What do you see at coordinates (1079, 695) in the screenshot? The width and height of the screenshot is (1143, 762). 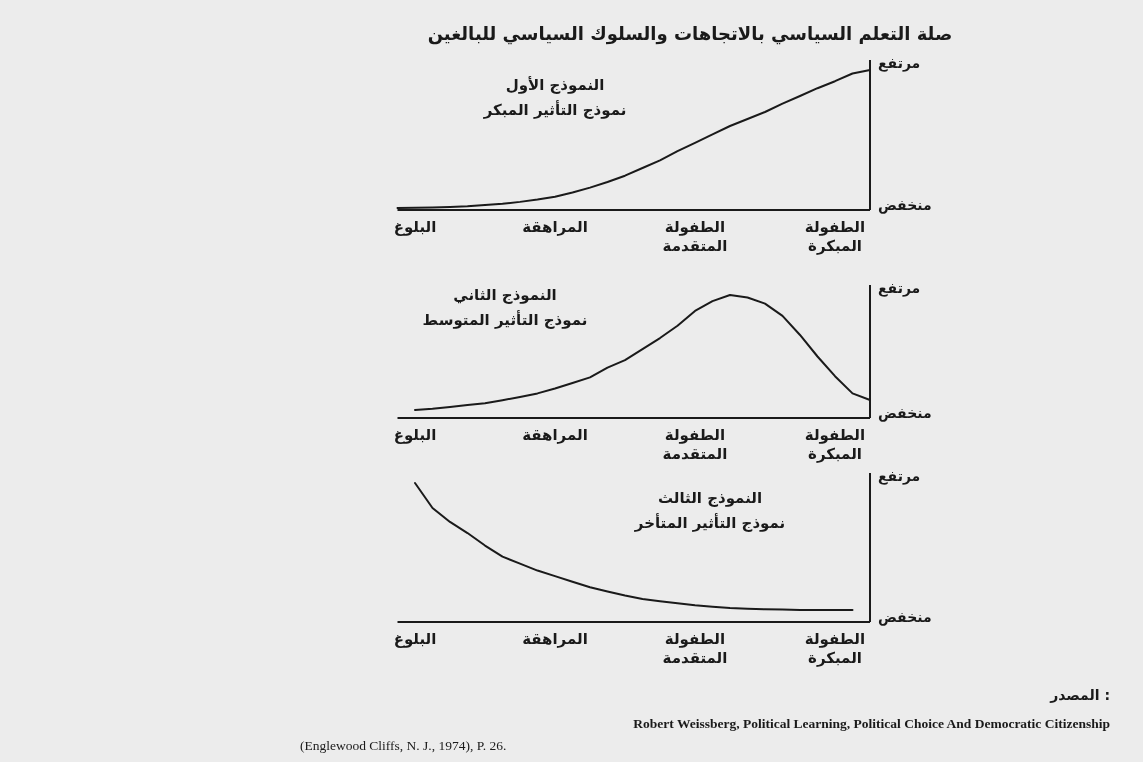 I see `text: المصدر :` at bounding box center [1079, 695].